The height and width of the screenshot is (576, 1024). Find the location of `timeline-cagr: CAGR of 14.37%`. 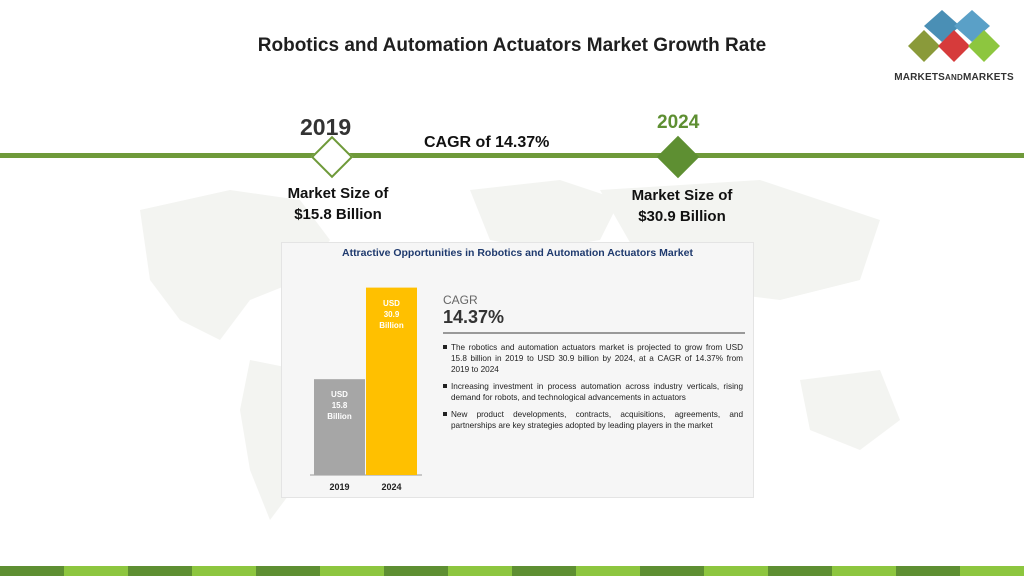

timeline-cagr: CAGR of 14.37% is located at coordinates (487, 142).